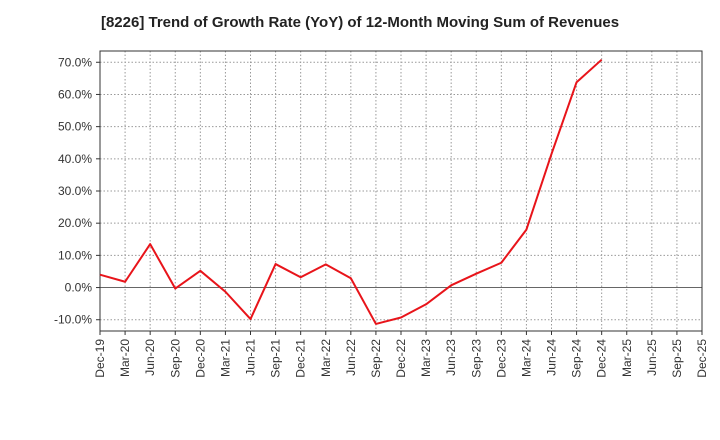 This screenshot has width=720, height=440. What do you see at coordinates (75, 127) in the screenshot?
I see `y-tick-label: 50.0%` at bounding box center [75, 127].